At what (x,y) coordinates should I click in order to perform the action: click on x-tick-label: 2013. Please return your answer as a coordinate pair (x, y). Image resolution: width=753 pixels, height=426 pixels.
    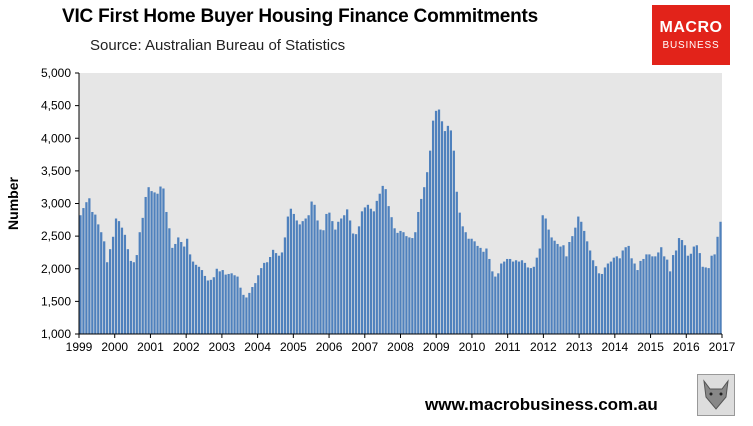
    Looking at the image, I should click on (579, 347).